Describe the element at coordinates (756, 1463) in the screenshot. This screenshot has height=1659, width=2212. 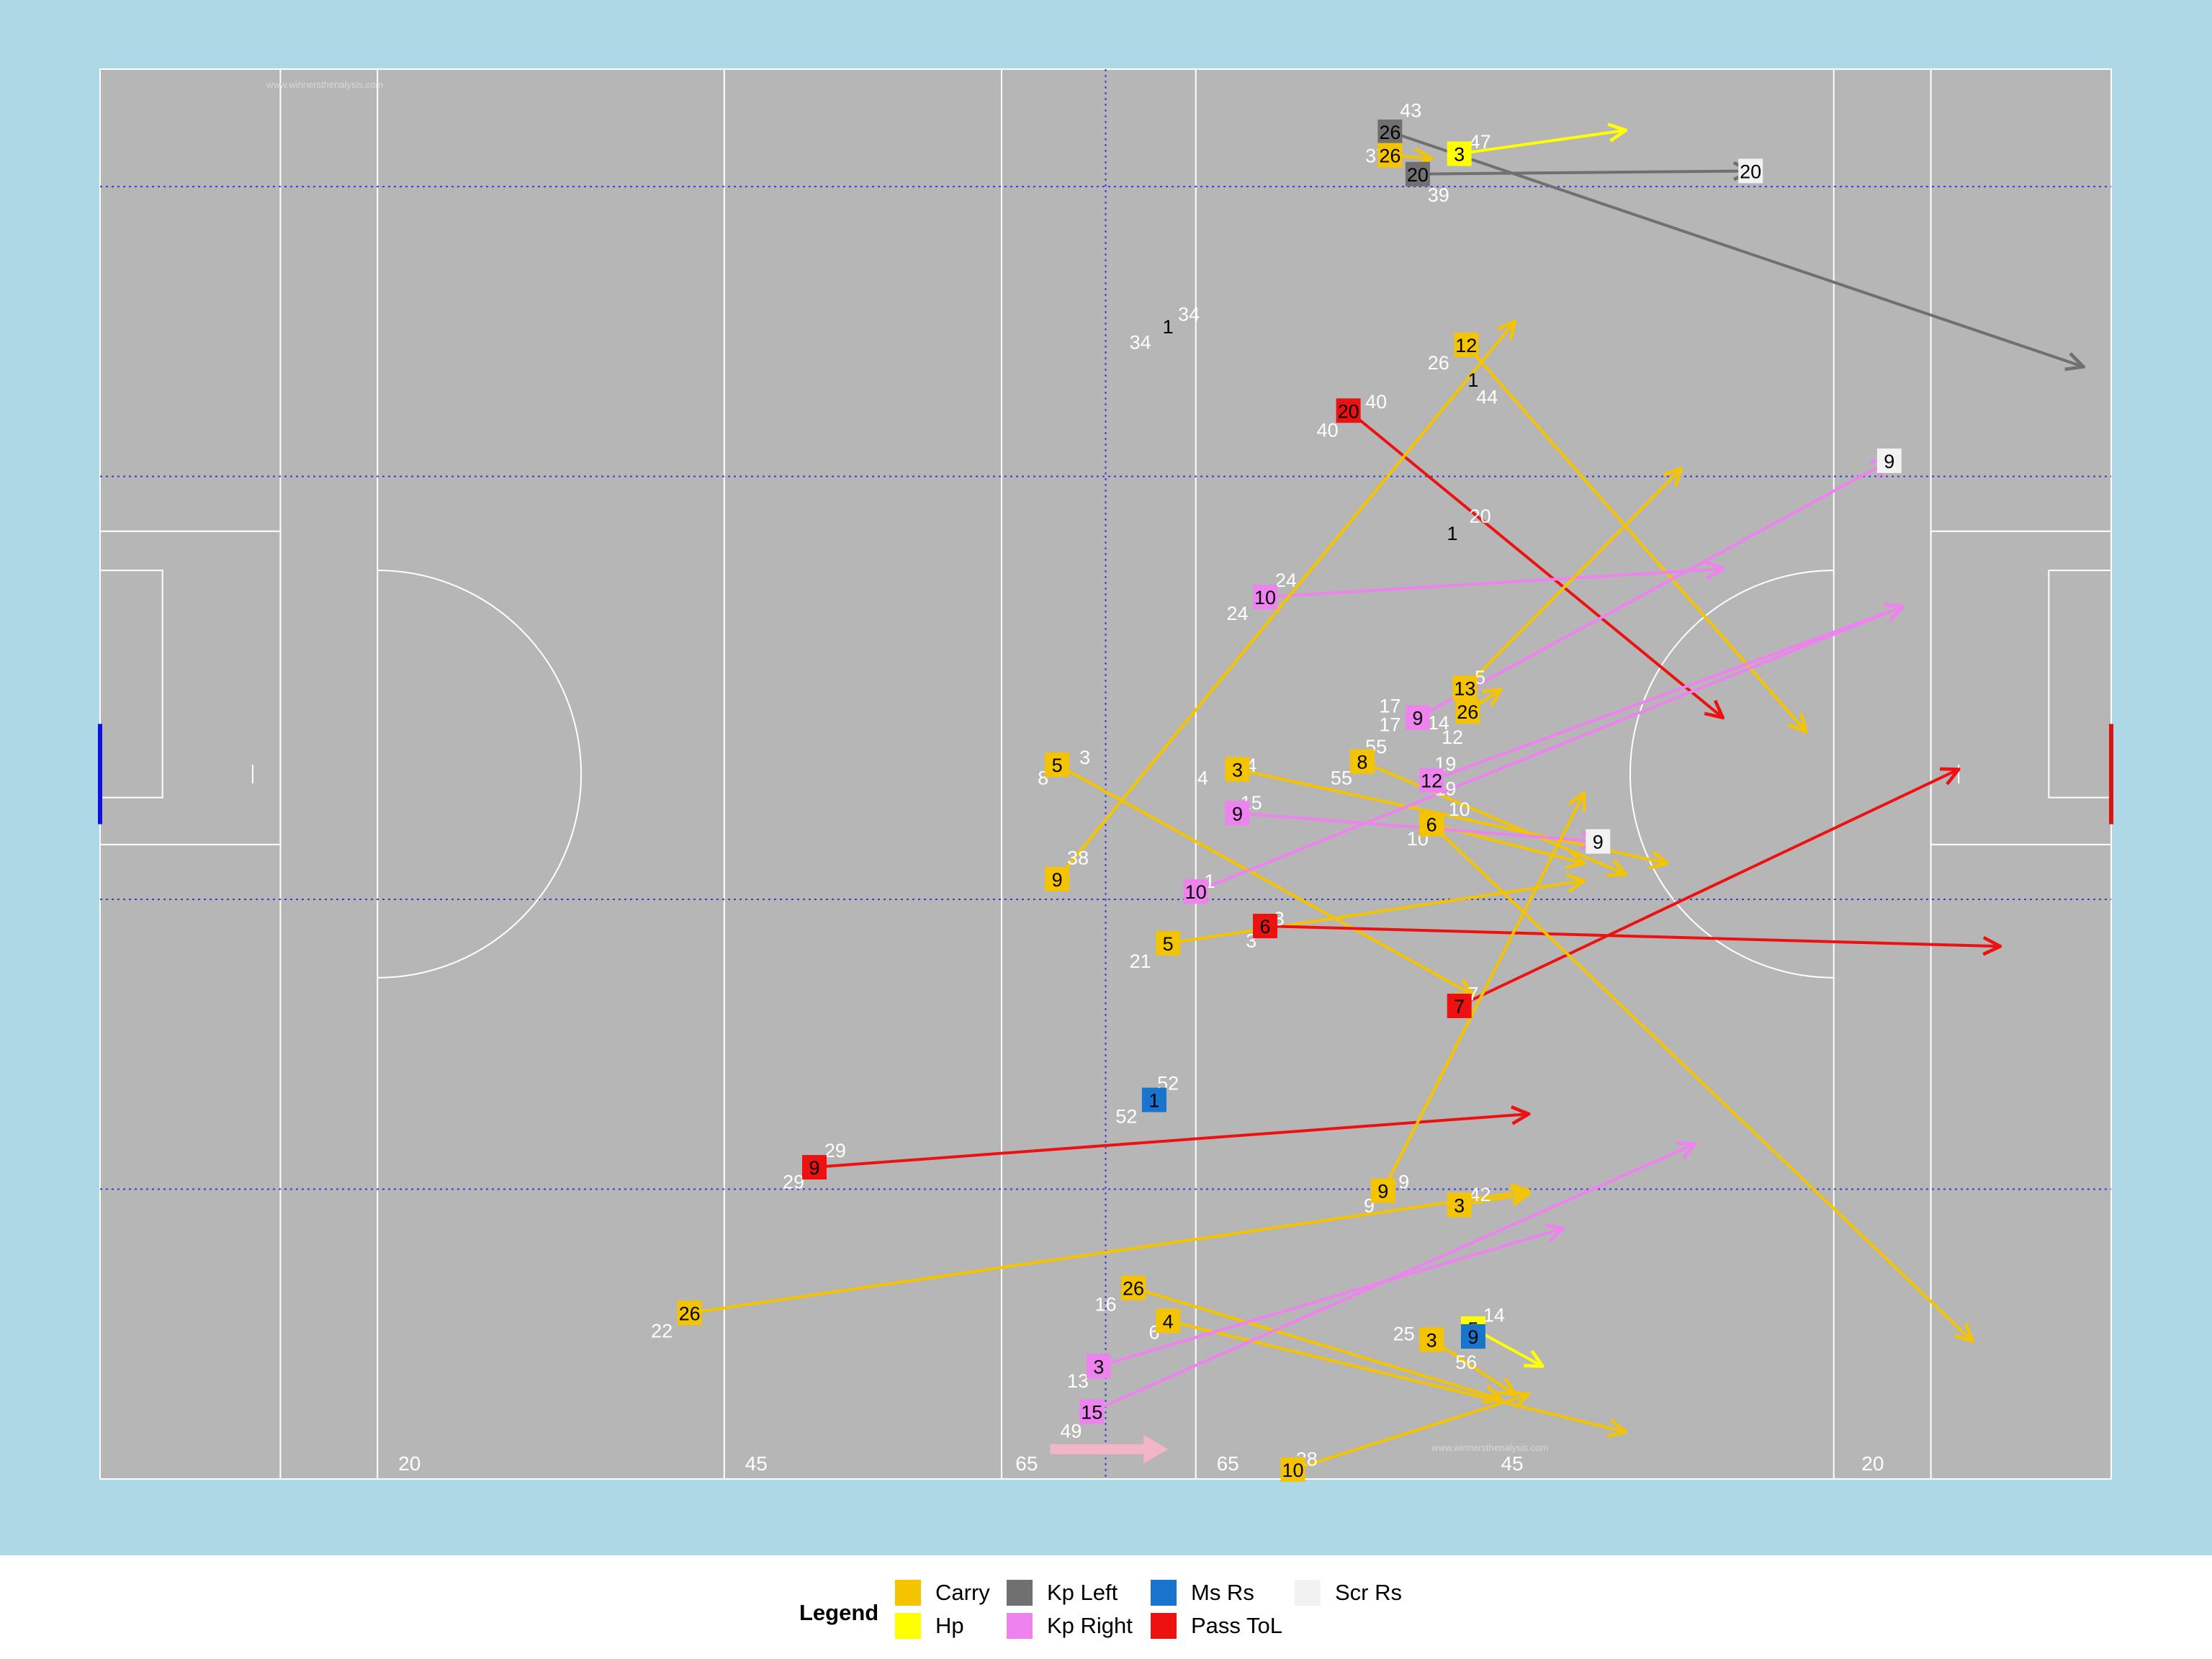
I see `distance-label: 45` at that location.